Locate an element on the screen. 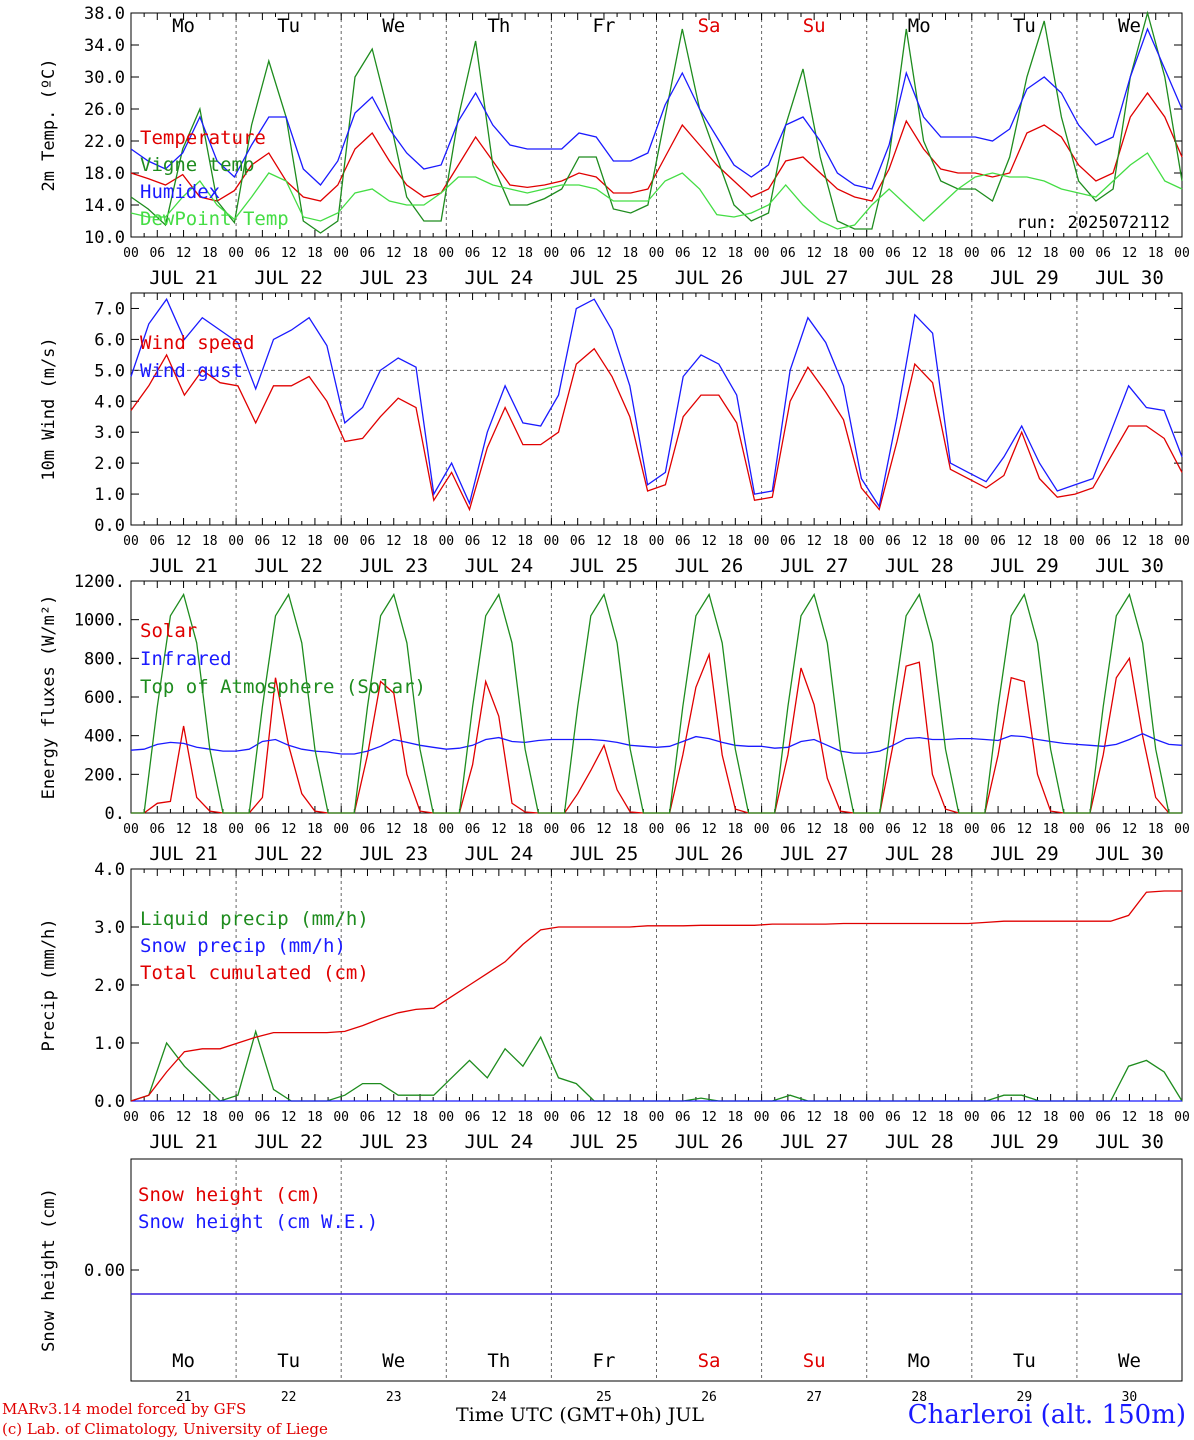 This screenshot has height=1440, width=1194. y-tick-label: 400. is located at coordinates (104, 737).